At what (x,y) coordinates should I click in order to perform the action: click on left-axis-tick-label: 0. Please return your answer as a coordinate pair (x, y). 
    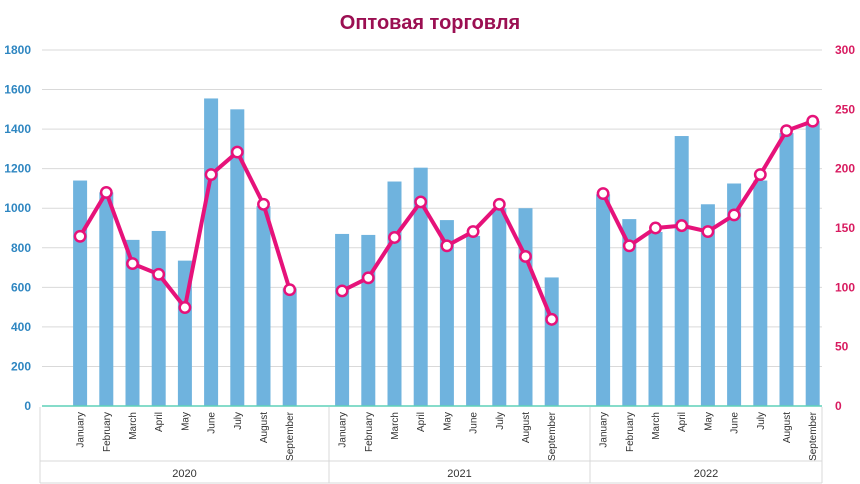
    Looking at the image, I should click on (27, 406).